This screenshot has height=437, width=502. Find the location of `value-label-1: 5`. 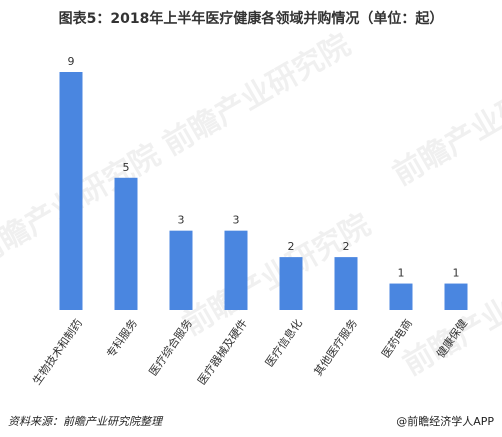

value-label-1: 5 is located at coordinates (126, 167).